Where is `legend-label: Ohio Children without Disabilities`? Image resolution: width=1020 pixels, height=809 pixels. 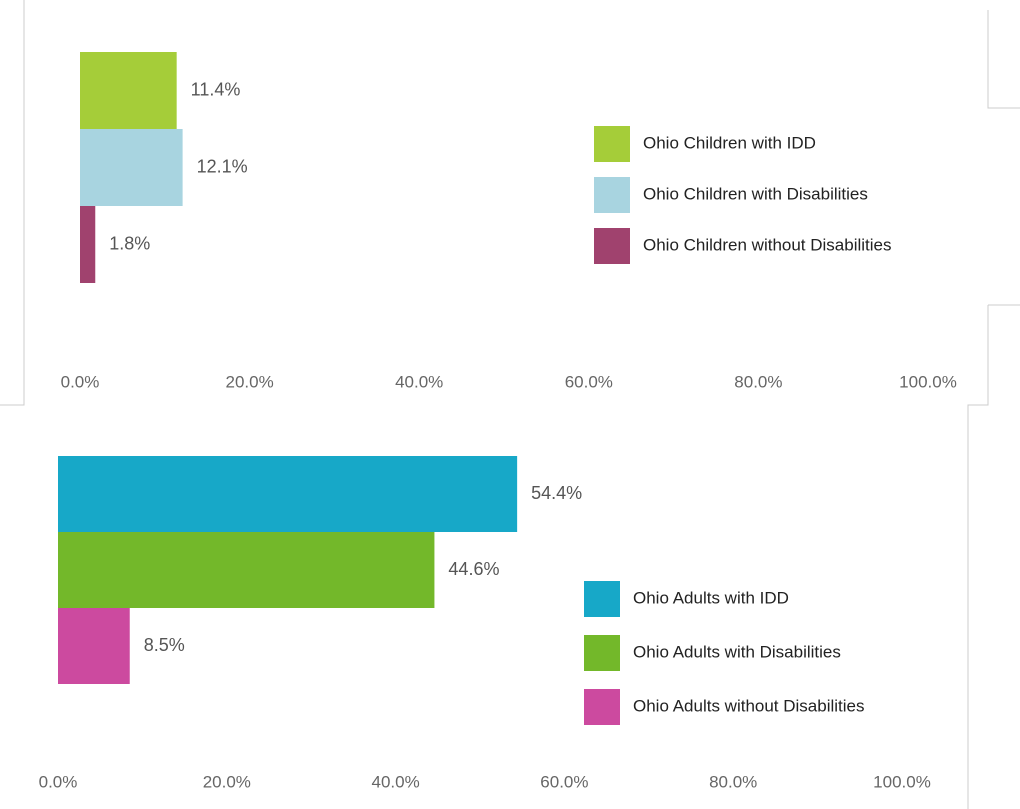 legend-label: Ohio Children without Disabilities is located at coordinates (767, 244).